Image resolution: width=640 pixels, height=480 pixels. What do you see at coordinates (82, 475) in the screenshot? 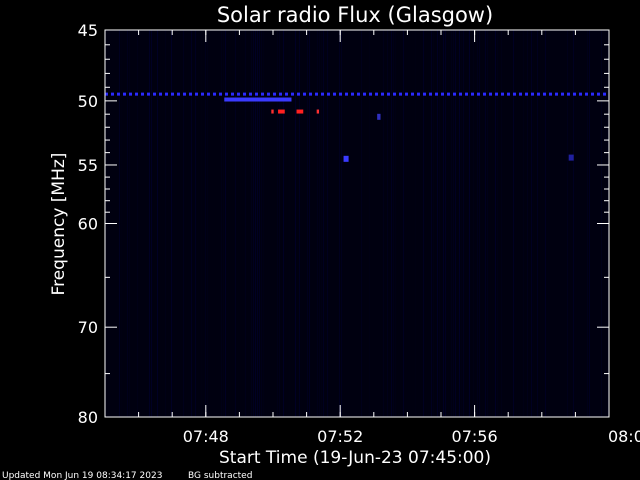
I see `footer-updated: Updated Mon Jun 19 08:34:17 2023` at bounding box center [82, 475].